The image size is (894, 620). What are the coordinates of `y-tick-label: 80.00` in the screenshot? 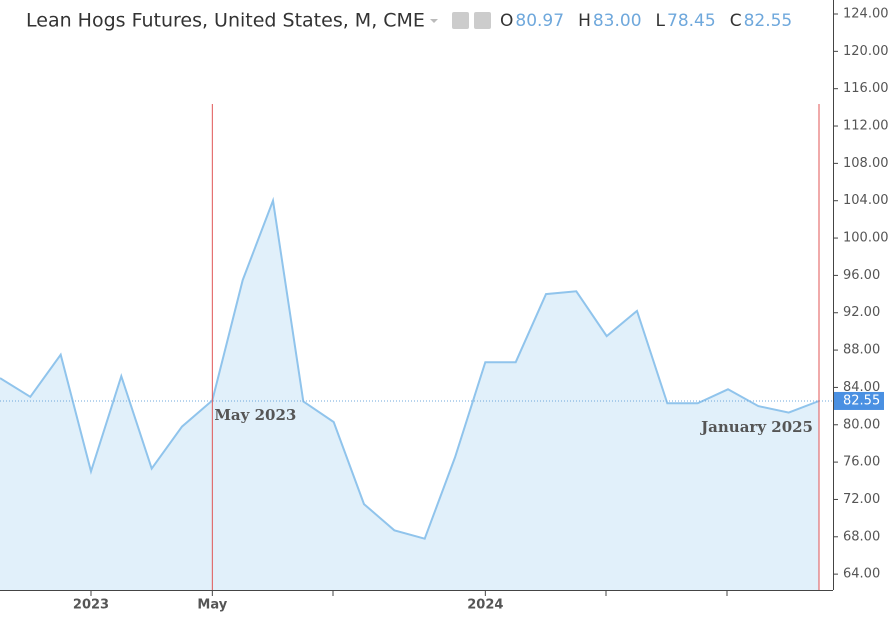 It's located at (861, 424).